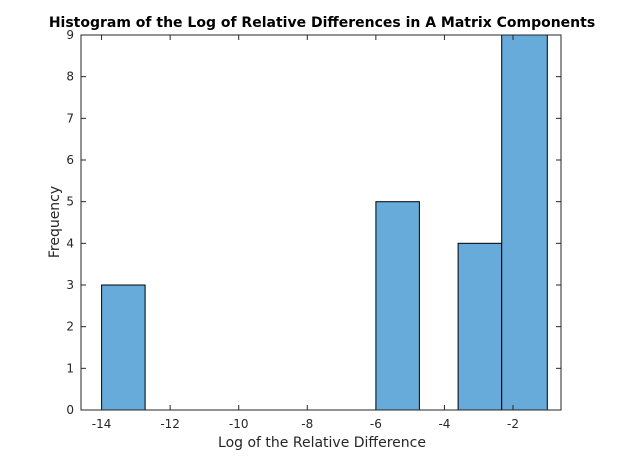 This screenshot has height=461, width=621. I want to click on x-tick-label: -8, so click(307, 424).